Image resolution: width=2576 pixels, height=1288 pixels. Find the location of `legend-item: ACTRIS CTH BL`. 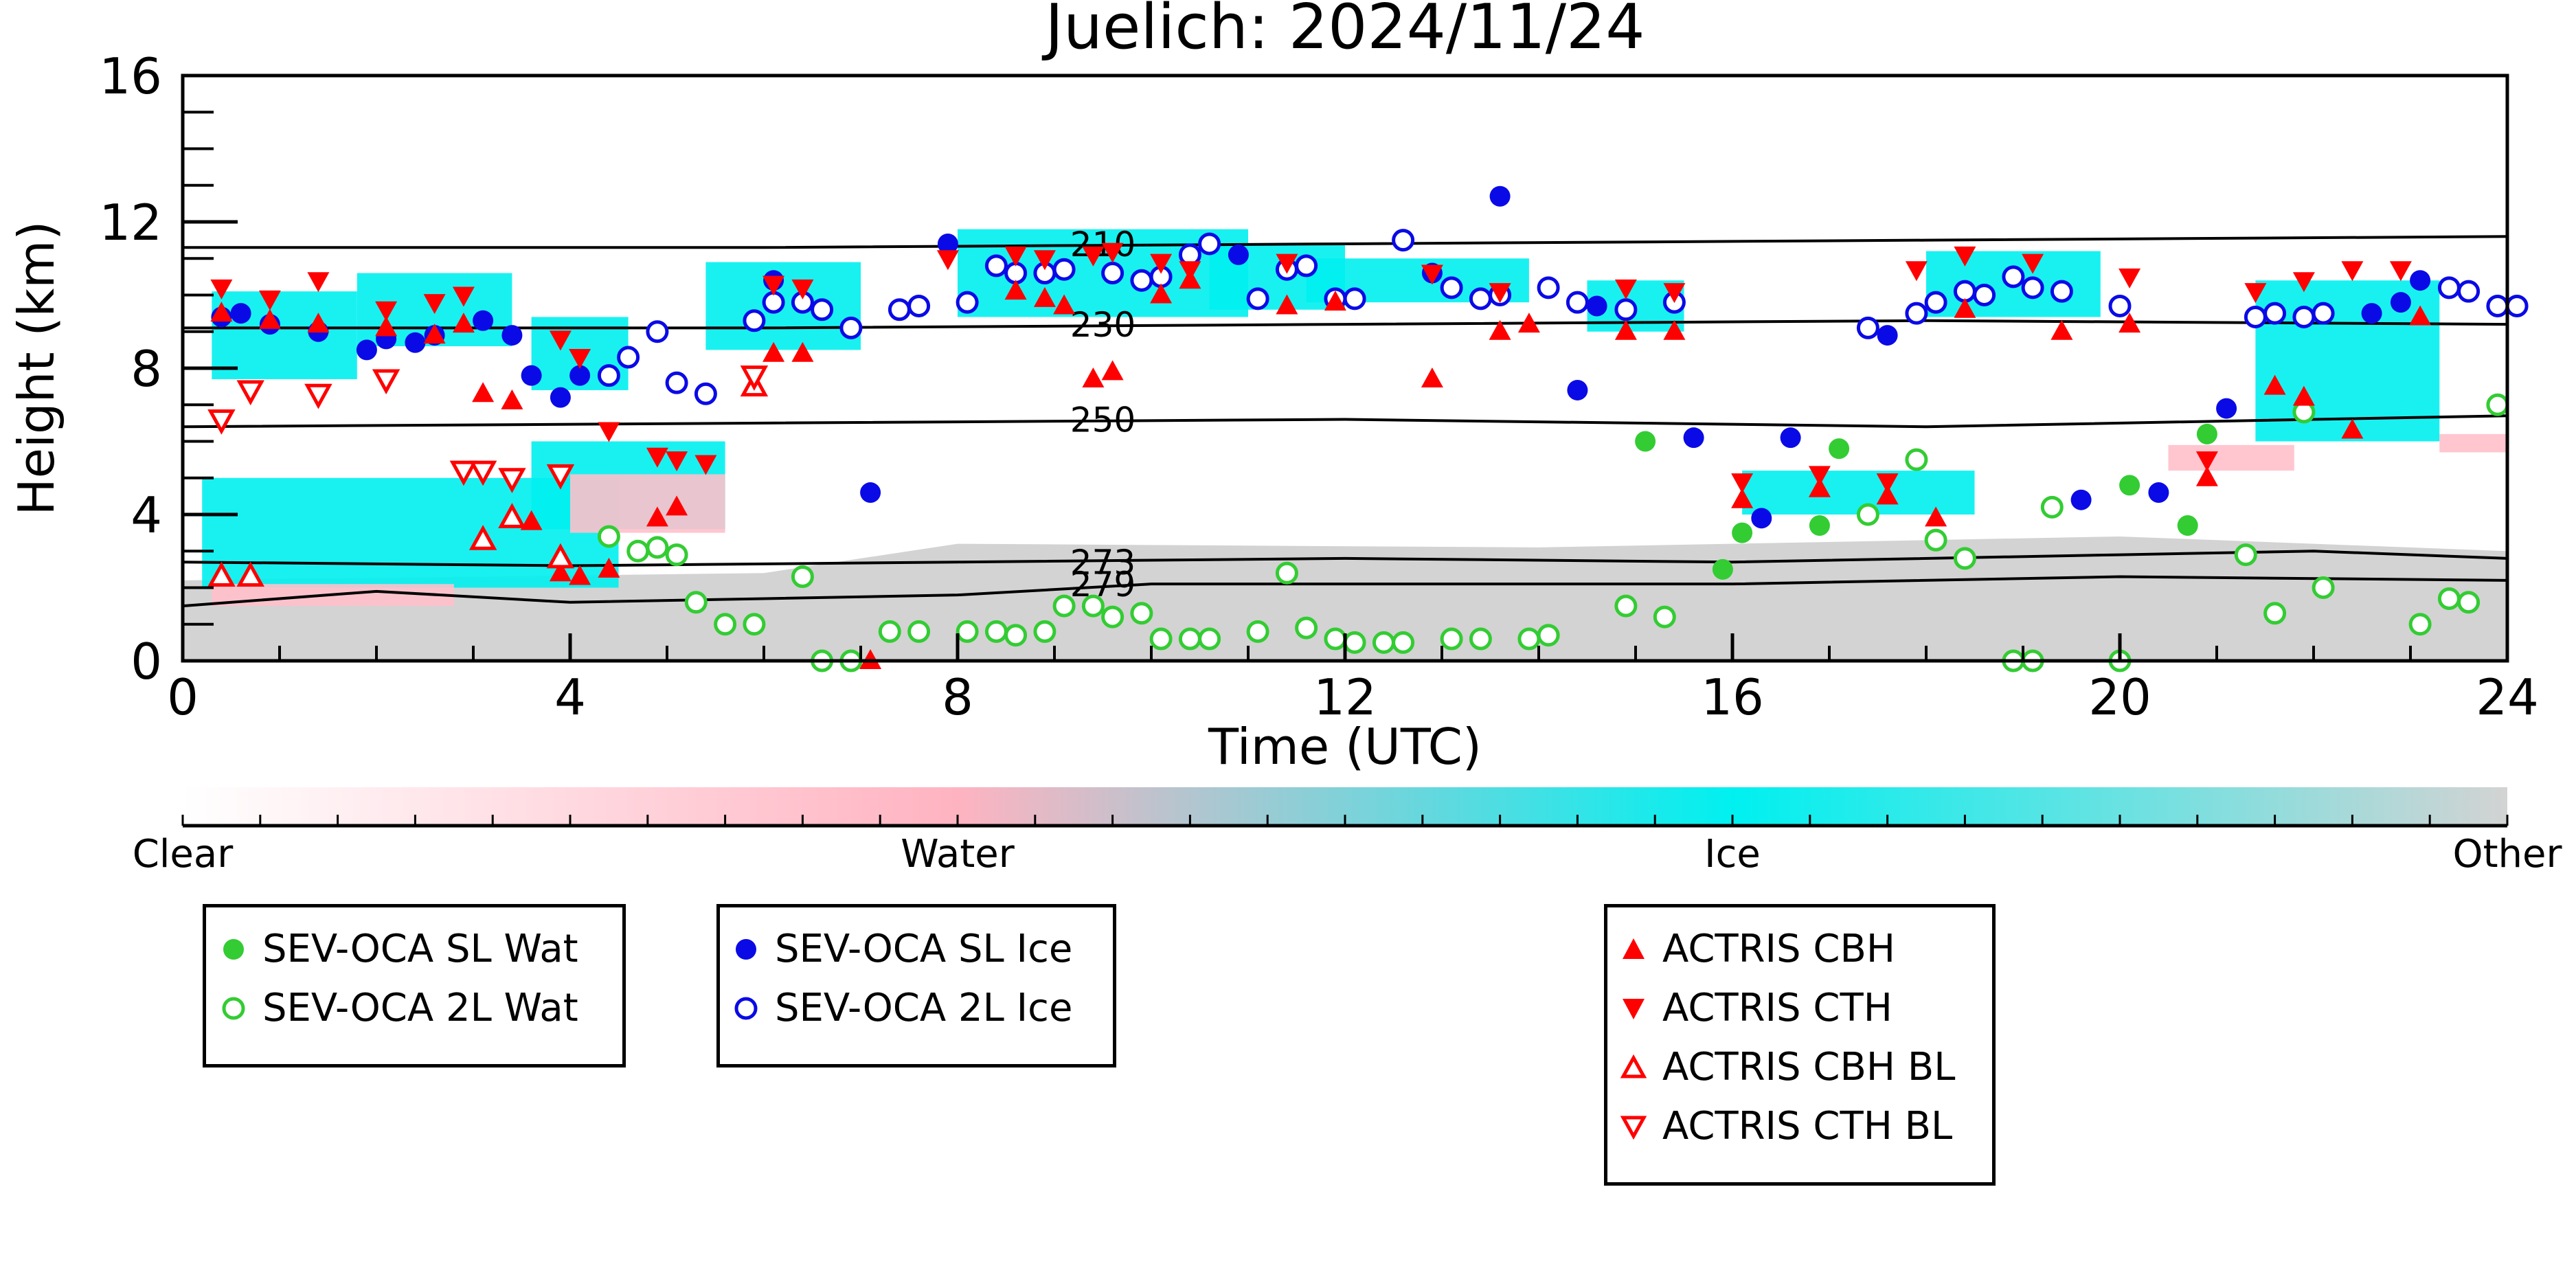

legend-item: ACTRIS CTH BL is located at coordinates (1786, 1126).